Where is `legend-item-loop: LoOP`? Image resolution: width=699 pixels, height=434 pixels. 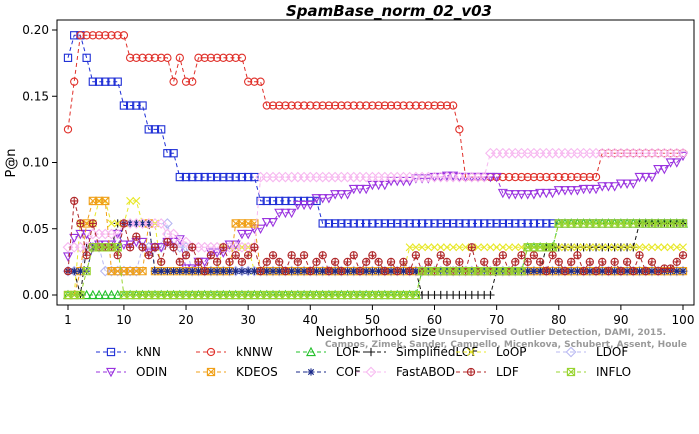 legend-item-loop: LoOP is located at coordinates (491, 352).